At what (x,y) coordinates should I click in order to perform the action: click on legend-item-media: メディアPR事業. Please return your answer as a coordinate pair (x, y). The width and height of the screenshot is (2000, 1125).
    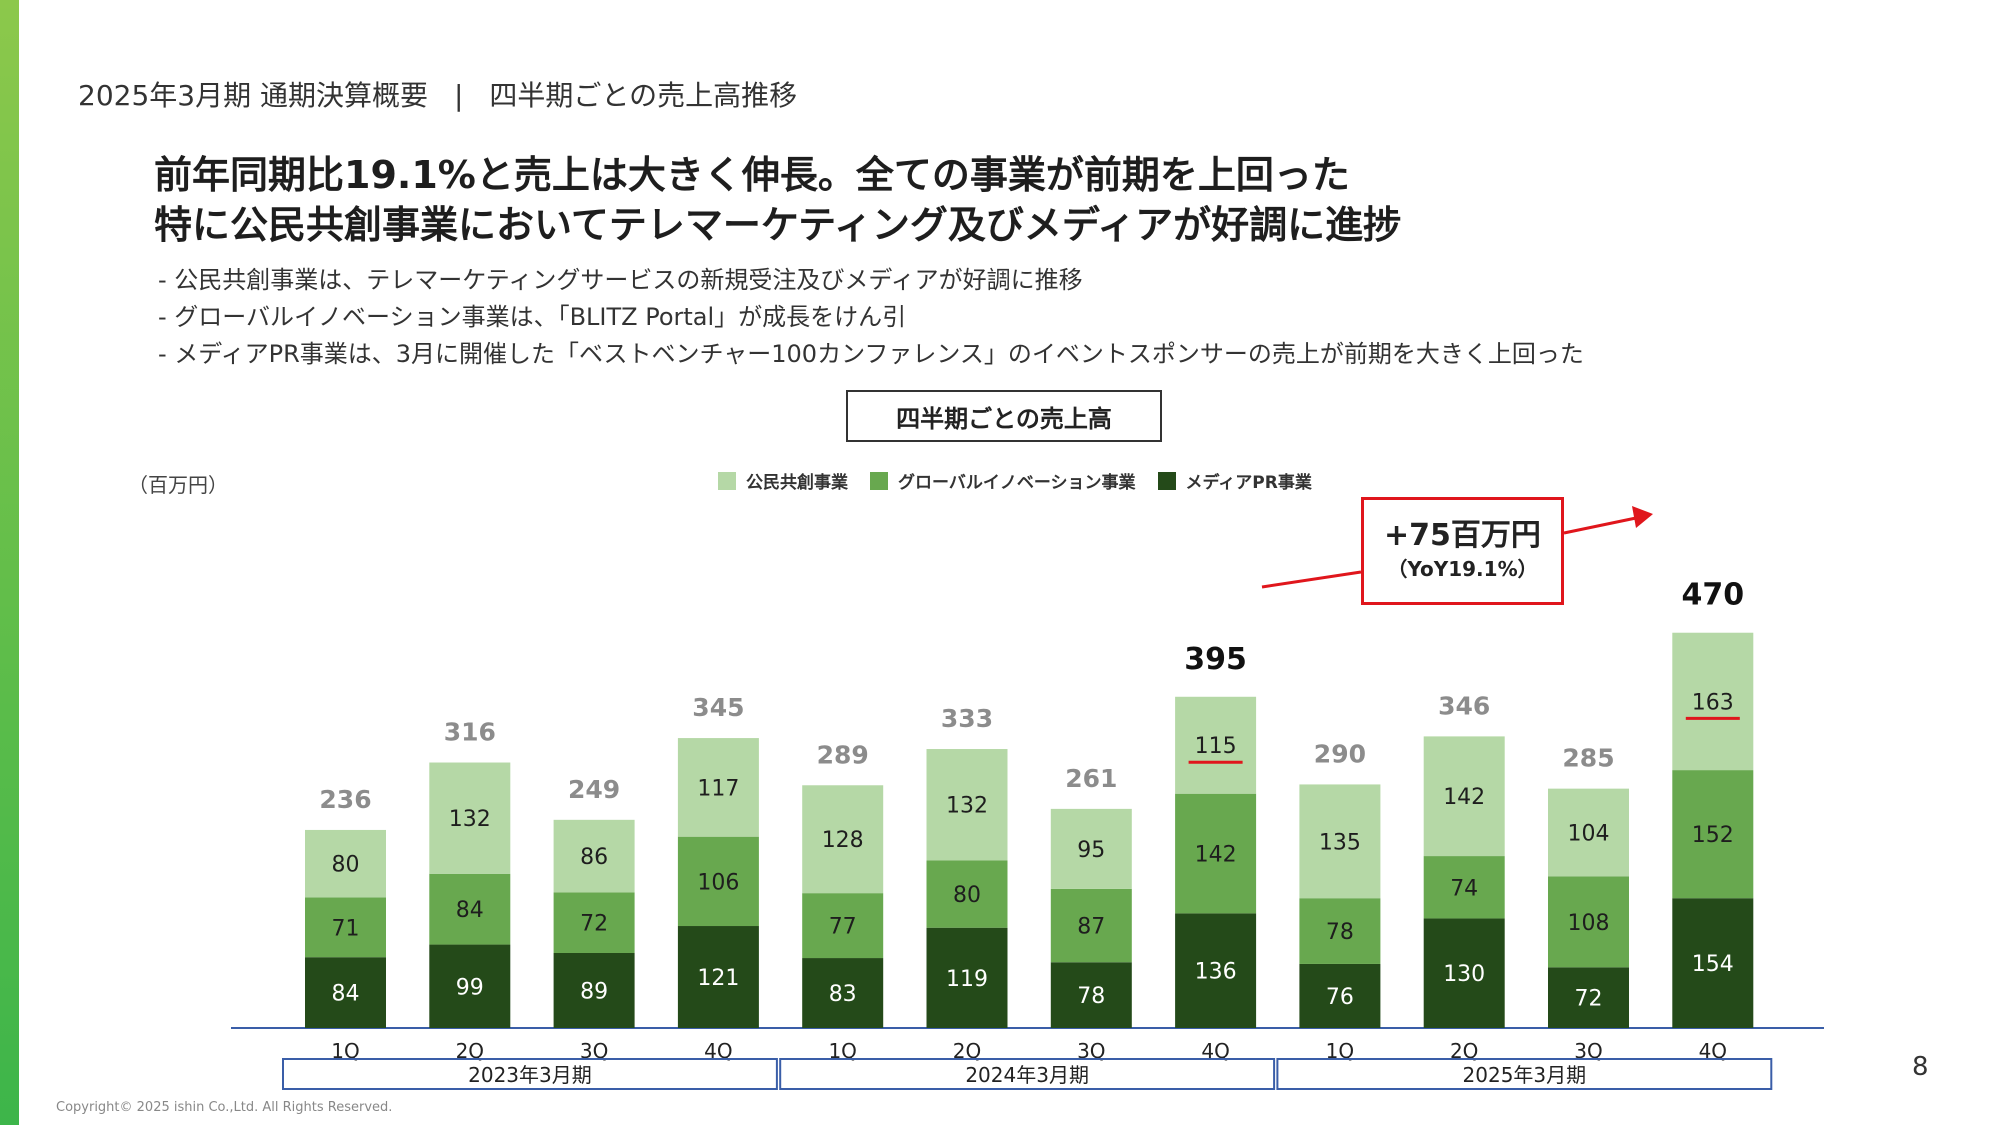
    Looking at the image, I should click on (1234, 480).